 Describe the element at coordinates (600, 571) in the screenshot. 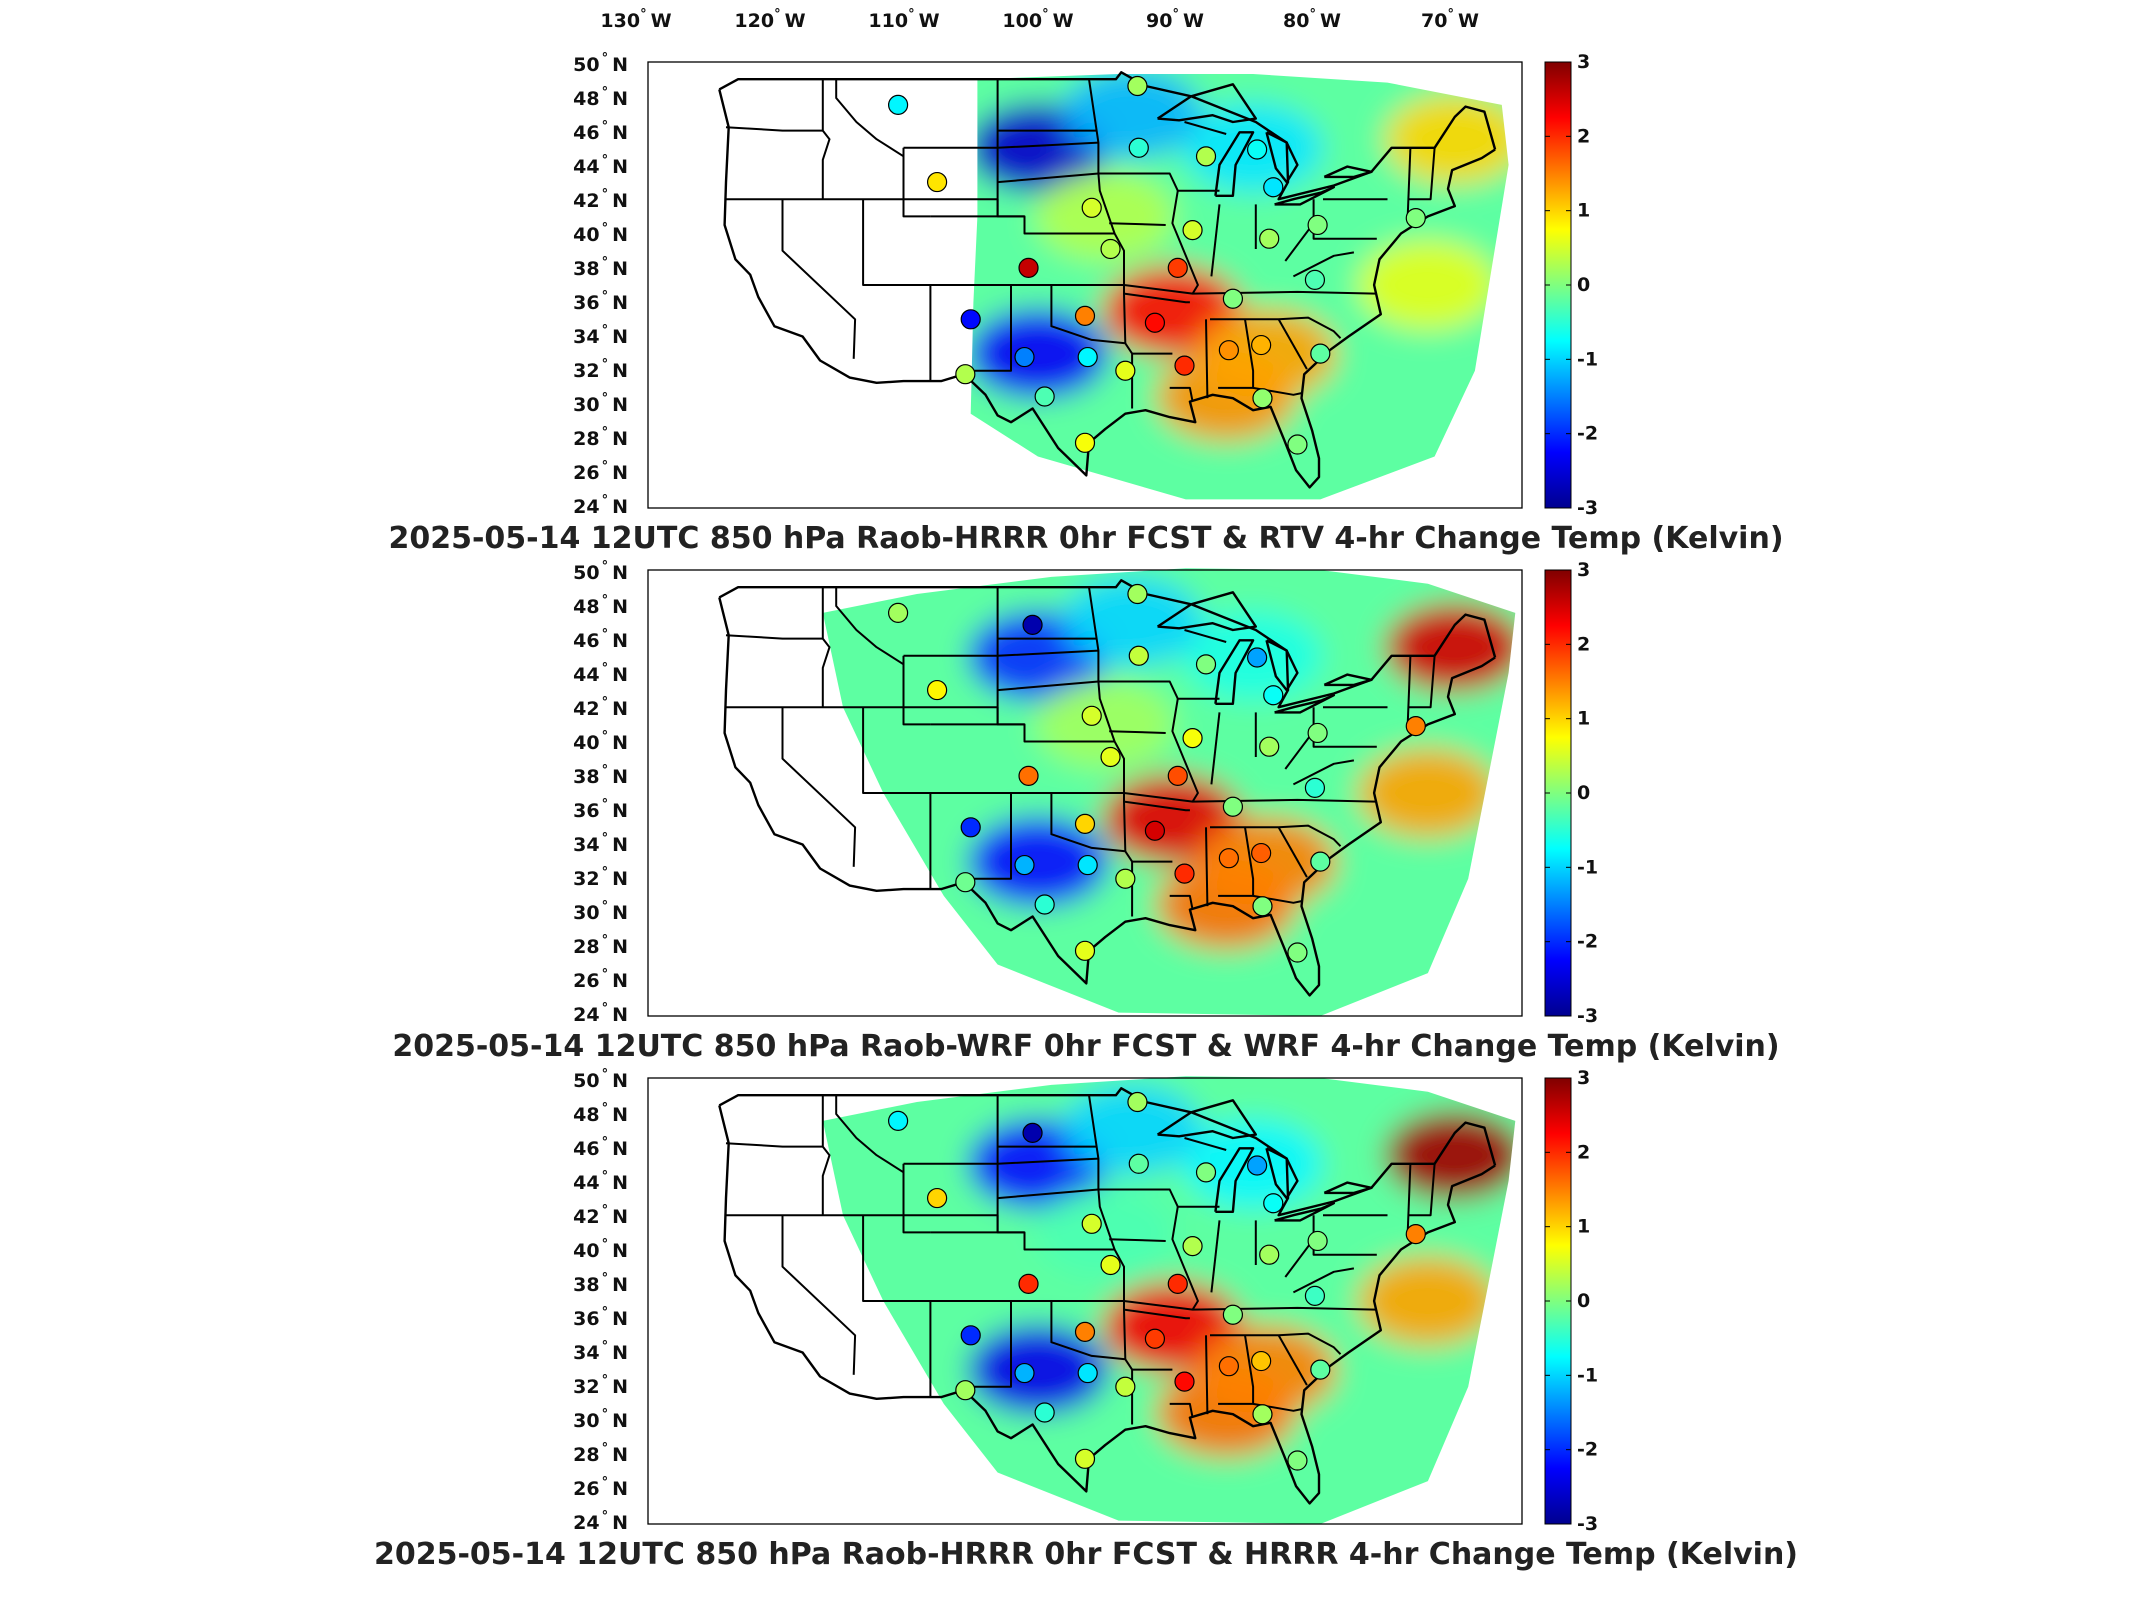

I see `lat-tick-label: 50 ° N` at that location.